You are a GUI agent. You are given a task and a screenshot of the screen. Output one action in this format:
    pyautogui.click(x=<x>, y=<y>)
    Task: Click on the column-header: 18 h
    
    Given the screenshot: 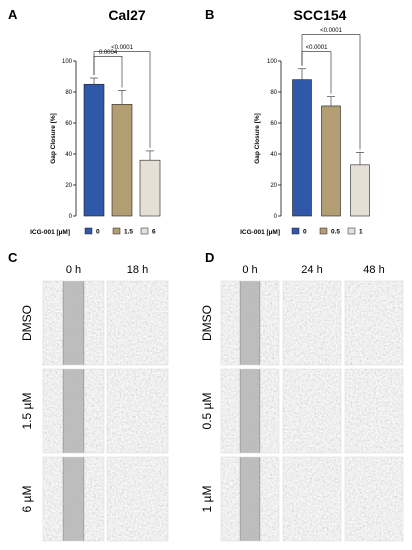 What is the action you would take?
    pyautogui.click(x=137, y=270)
    